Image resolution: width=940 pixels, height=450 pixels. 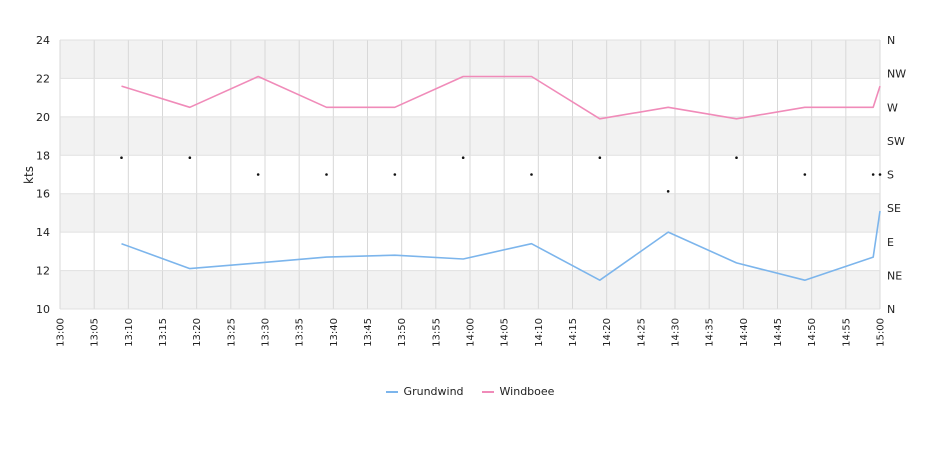 What do you see at coordinates (896, 74) in the screenshot?
I see `y2-tick-label: NW` at bounding box center [896, 74].